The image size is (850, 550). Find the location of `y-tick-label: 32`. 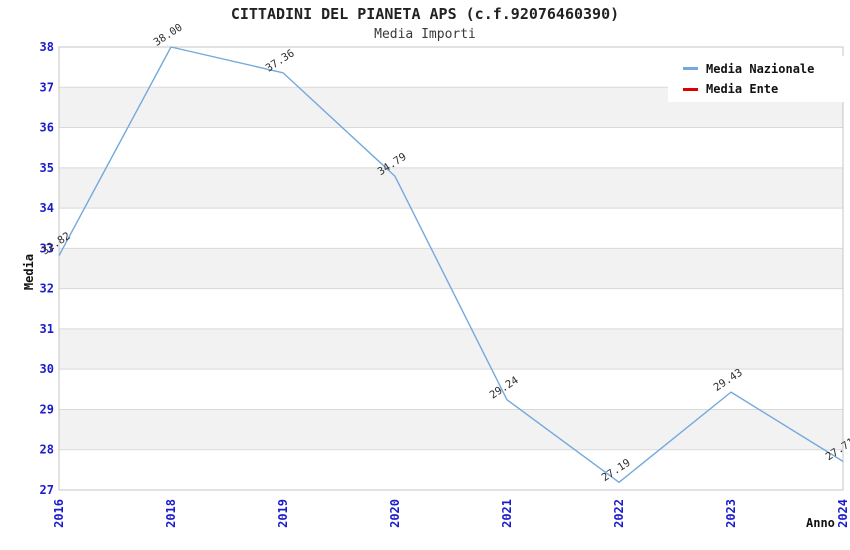

y-tick-label: 32 is located at coordinates (47, 289).